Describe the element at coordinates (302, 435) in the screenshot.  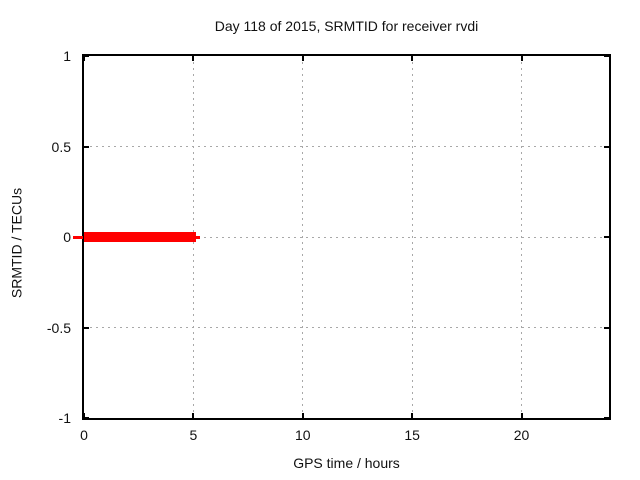
I see `x-tick-label: 10` at that location.